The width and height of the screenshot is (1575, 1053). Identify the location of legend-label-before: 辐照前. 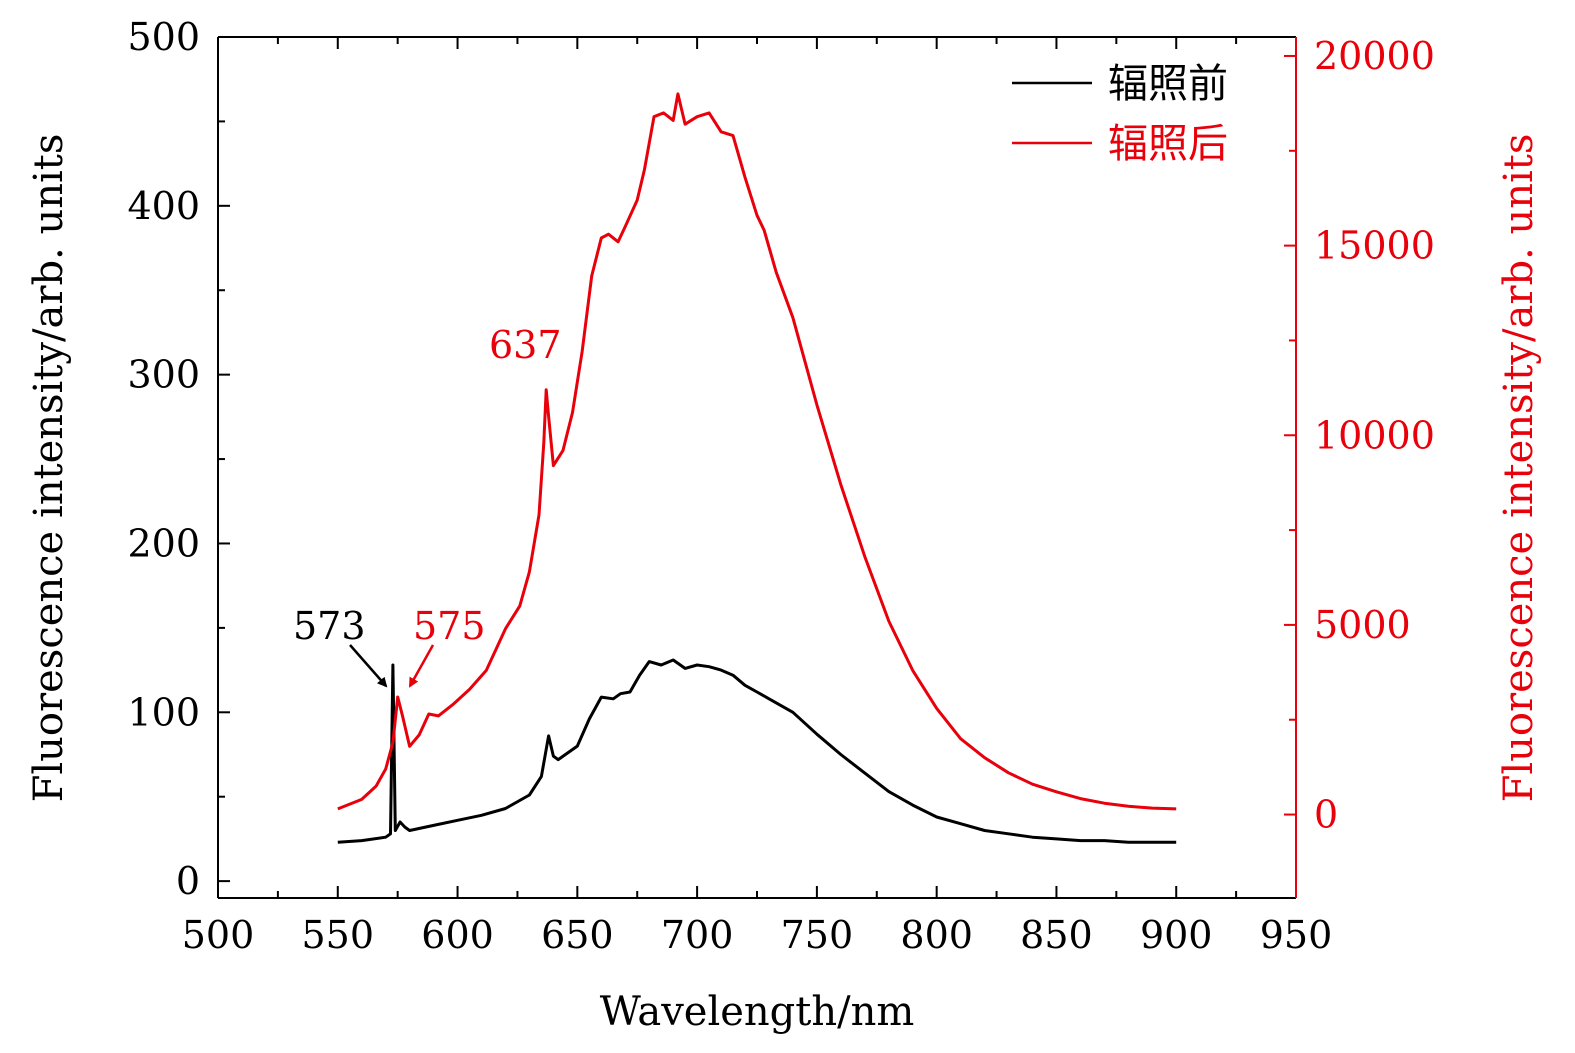
(1168, 84).